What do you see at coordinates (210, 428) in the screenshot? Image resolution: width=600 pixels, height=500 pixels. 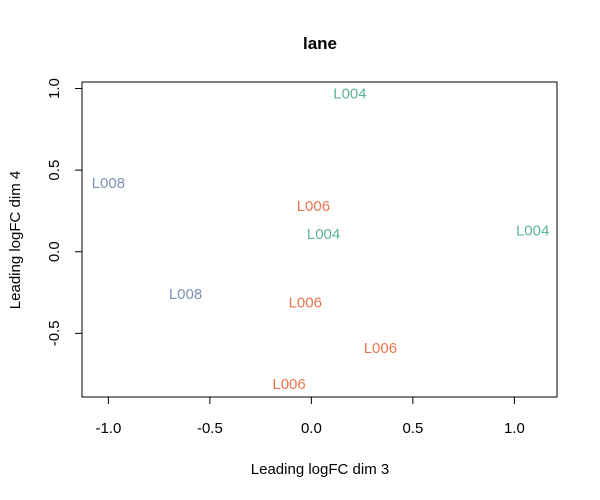 I see `x-tick-label: -0.5` at bounding box center [210, 428].